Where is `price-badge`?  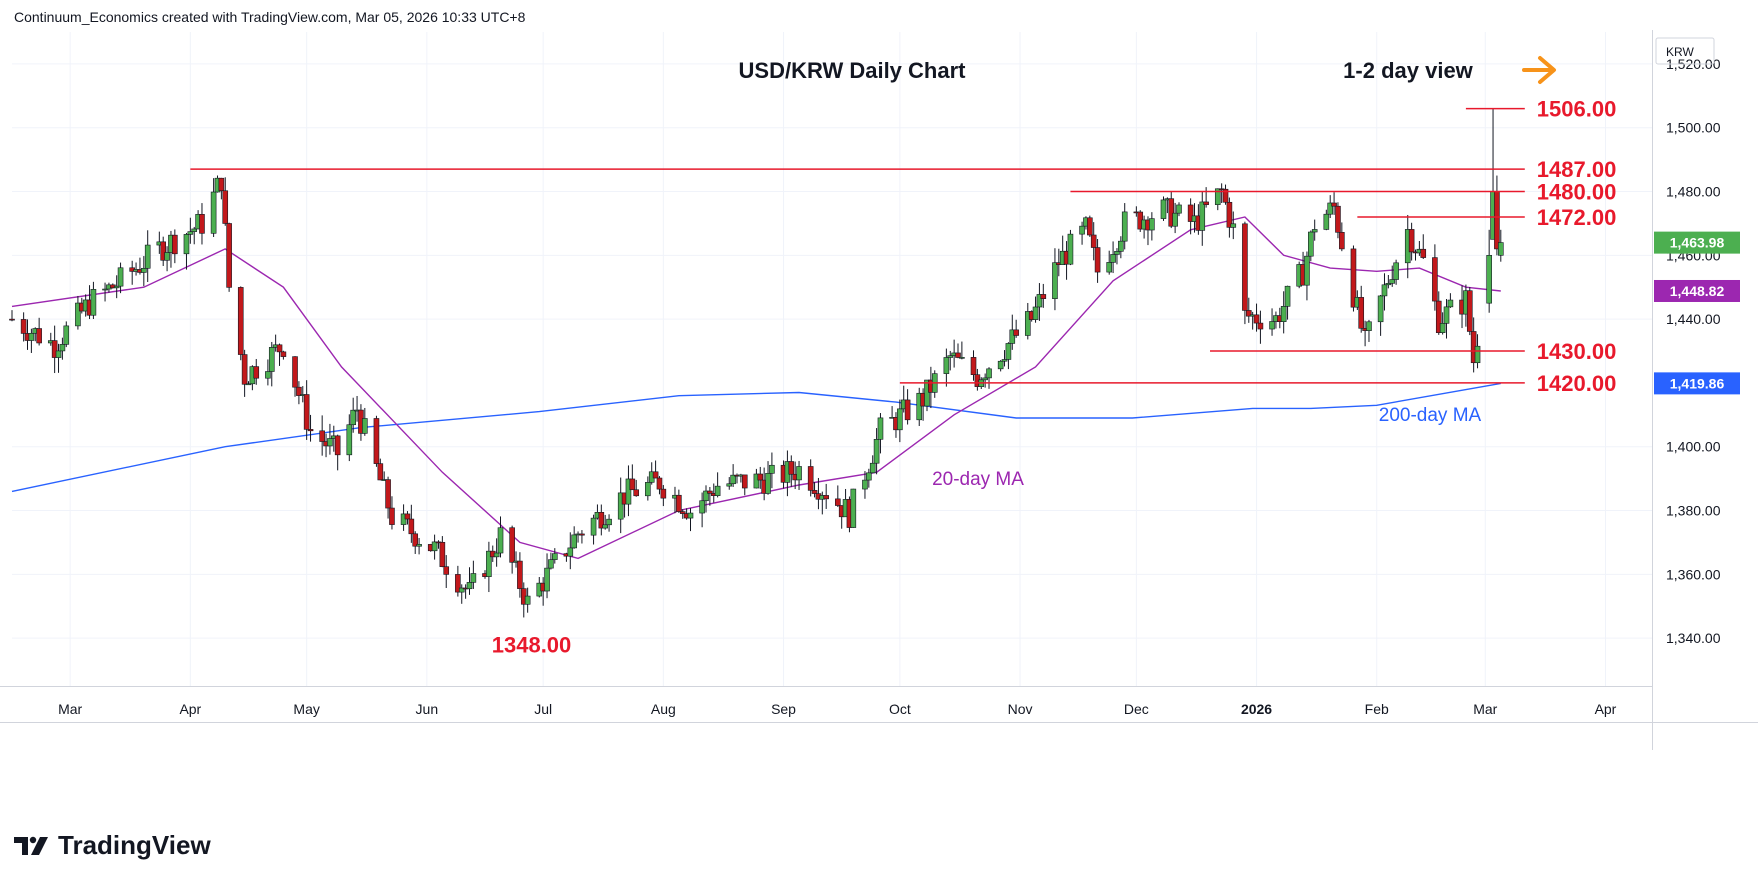
price-badge is located at coordinates (1697, 290).